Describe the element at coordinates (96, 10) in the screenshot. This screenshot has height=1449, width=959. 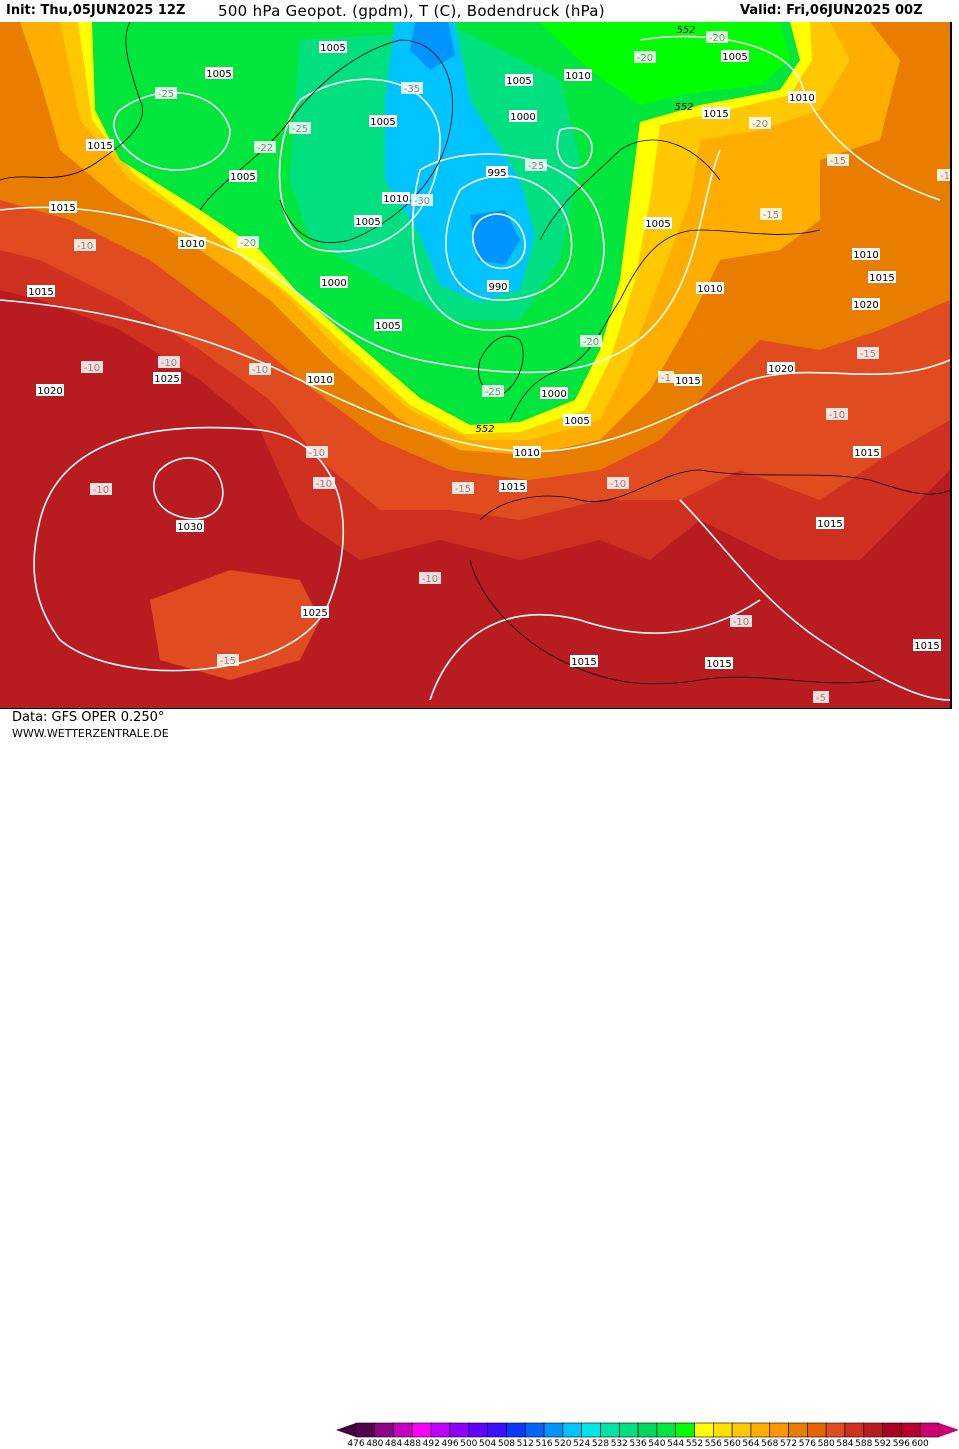
I see `init-time: Init: Thu,05JUN2025 12Z` at that location.